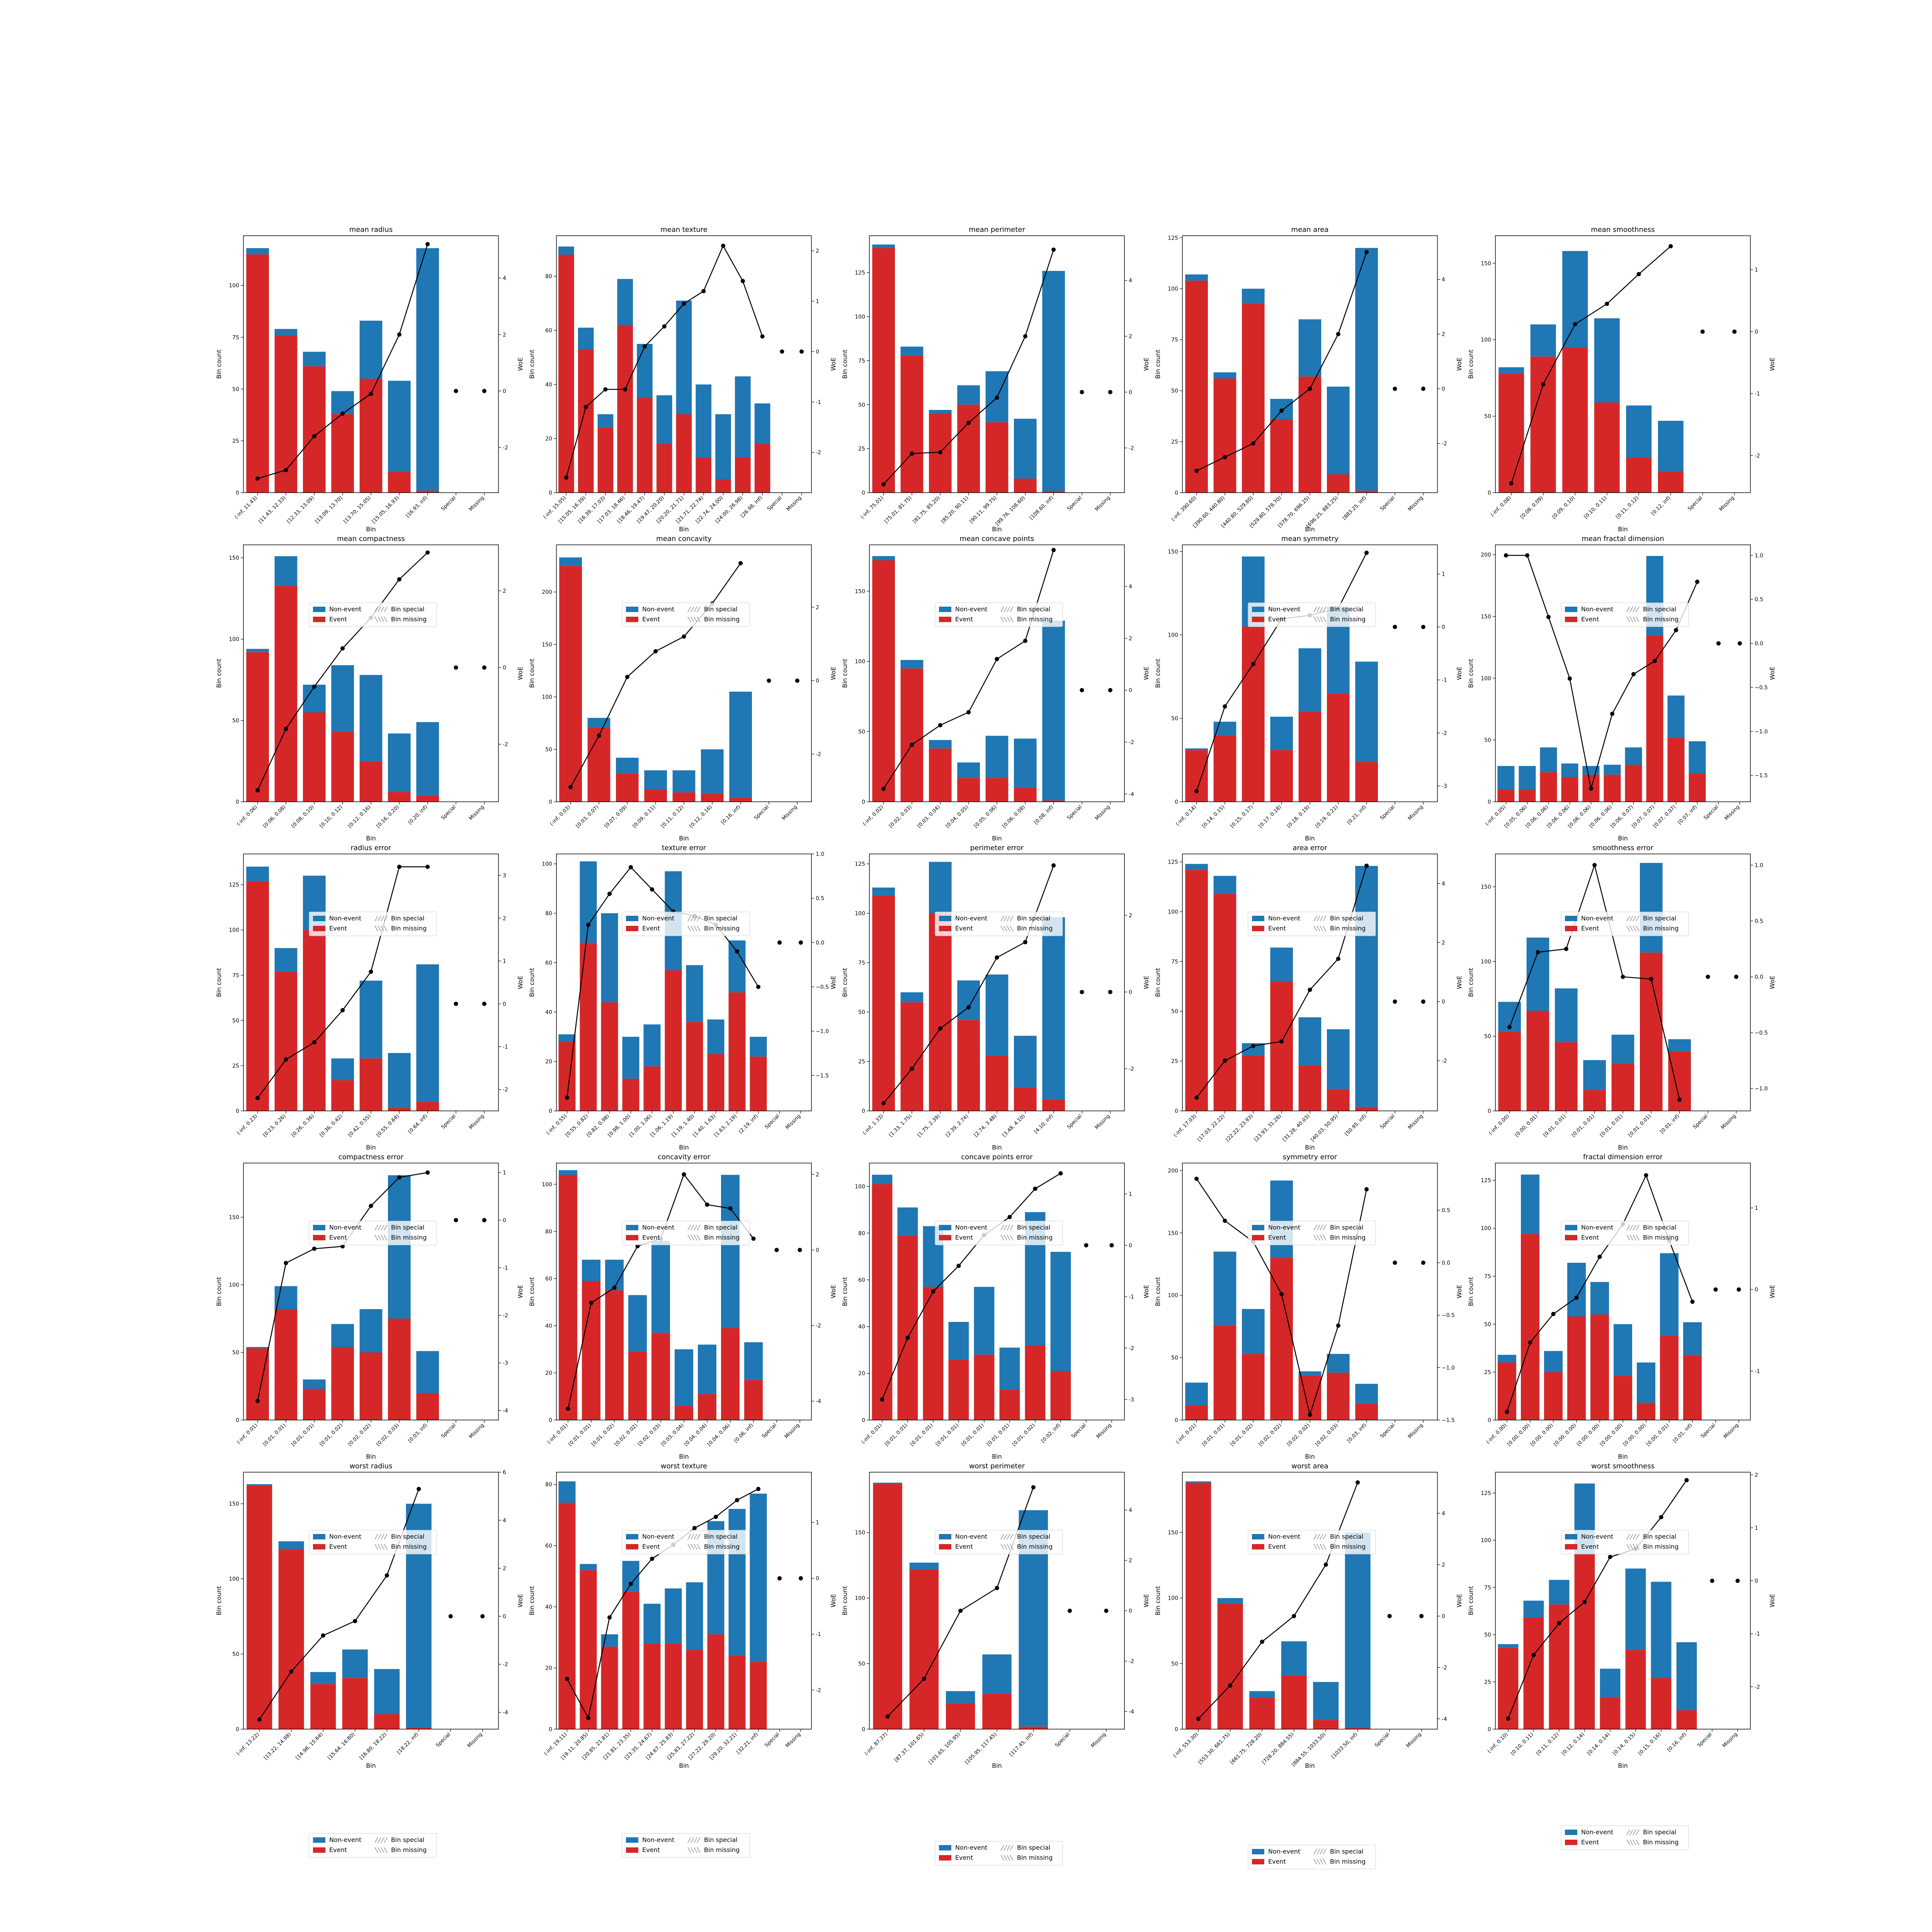  What do you see at coordinates (632, 1850) in the screenshot?
I see `bottom-2-legend-swatch-event` at bounding box center [632, 1850].